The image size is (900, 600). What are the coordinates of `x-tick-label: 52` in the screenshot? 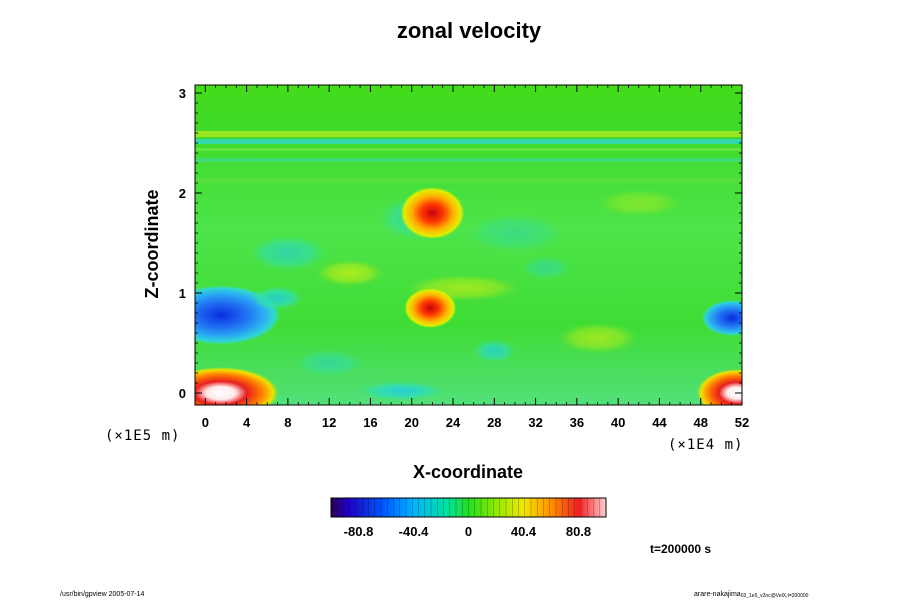 It's located at (742, 422).